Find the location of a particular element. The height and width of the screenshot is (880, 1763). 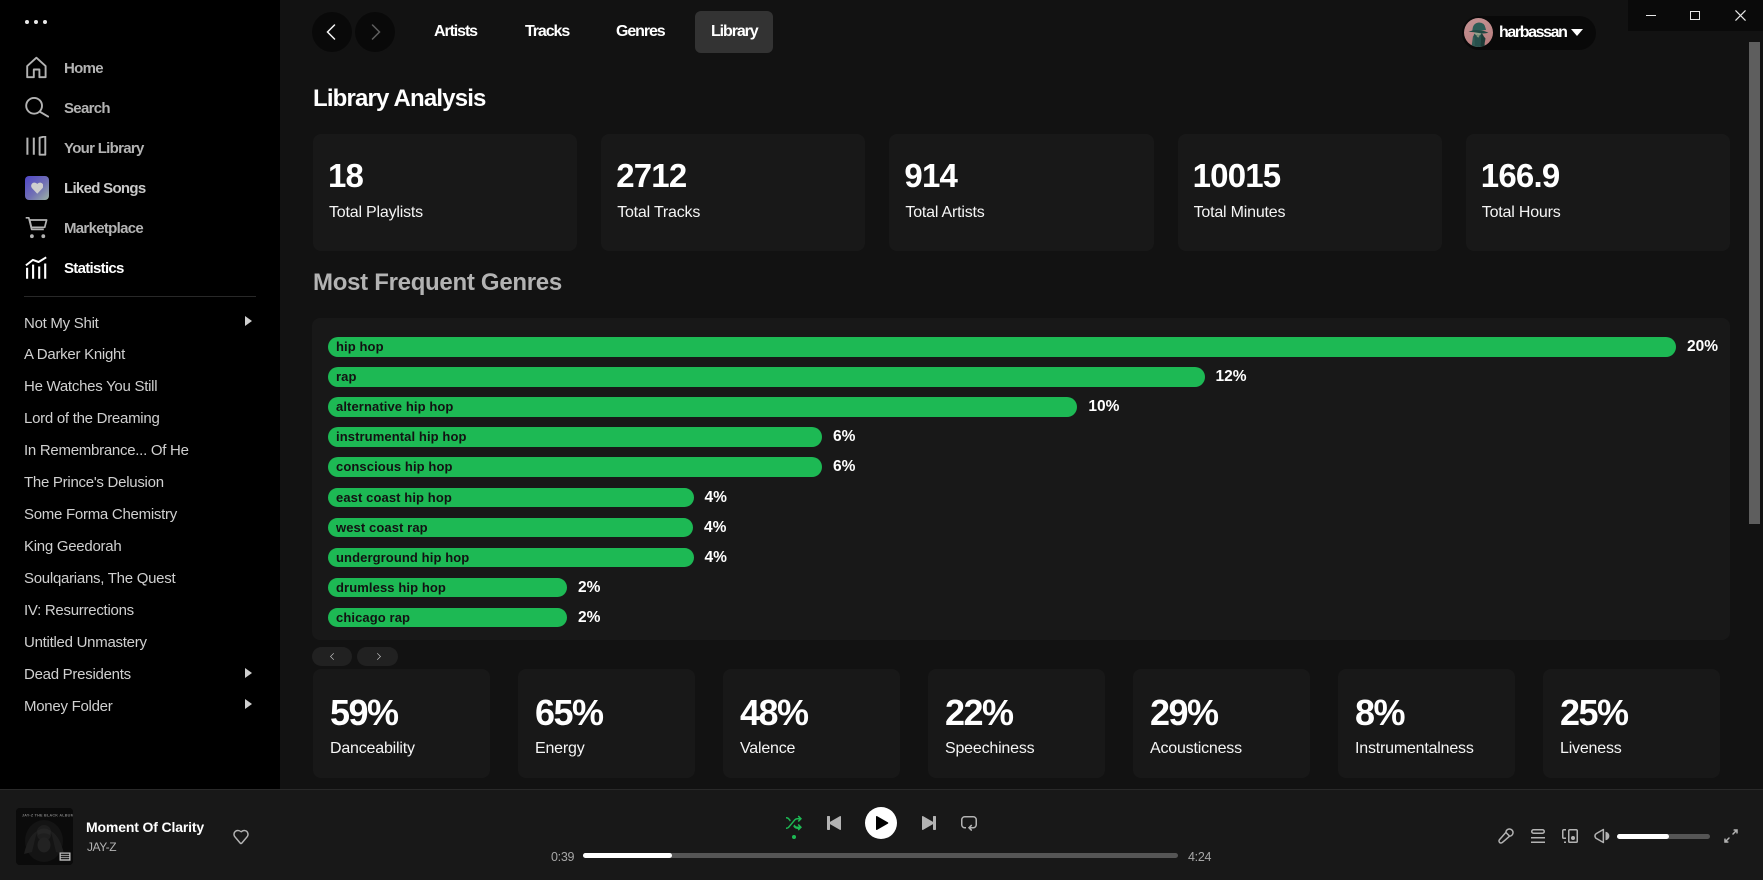

svg-text: JAY-Z THE BLACK ALBUM is located at coordinates (47, 815).